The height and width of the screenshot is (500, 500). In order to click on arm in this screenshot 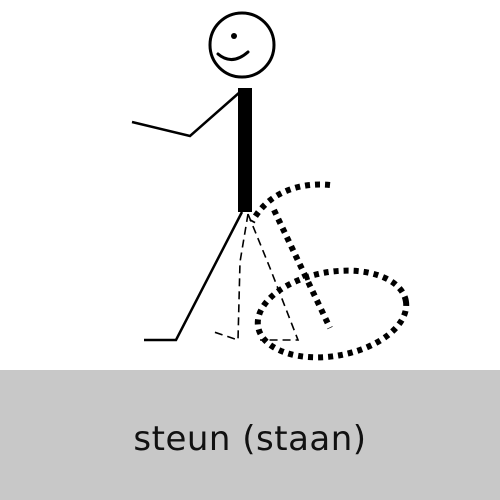, I will do `click(186, 114)`.